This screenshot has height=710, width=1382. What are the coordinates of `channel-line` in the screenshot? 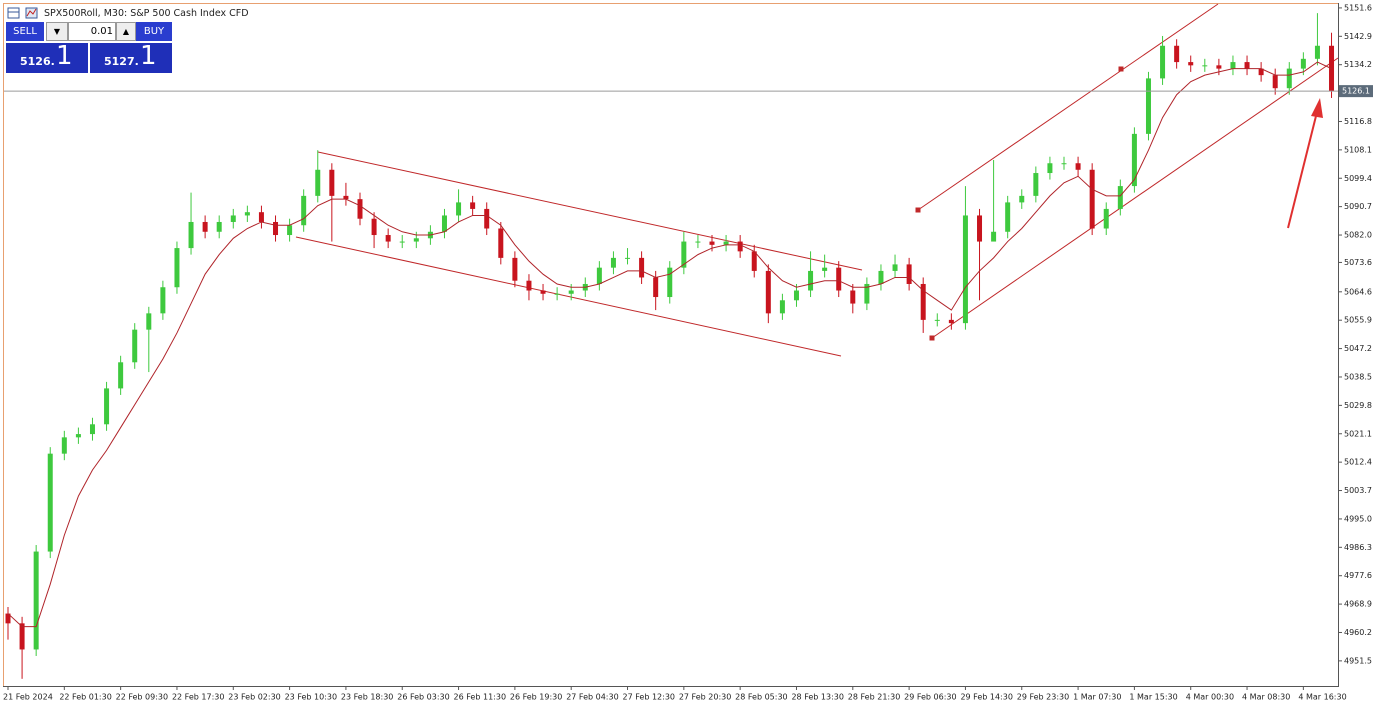 It's located at (1068, 107).